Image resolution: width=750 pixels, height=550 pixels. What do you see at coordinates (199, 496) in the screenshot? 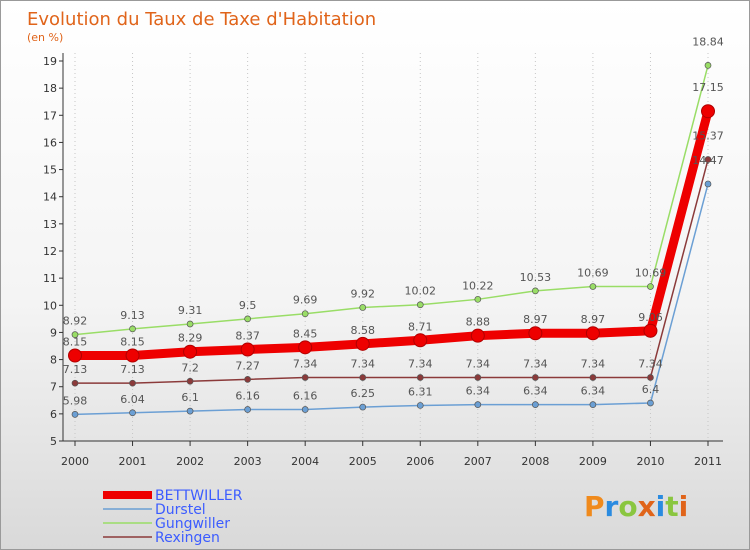
I see `legend-label-bettwiller: BETTWILLER` at bounding box center [199, 496].